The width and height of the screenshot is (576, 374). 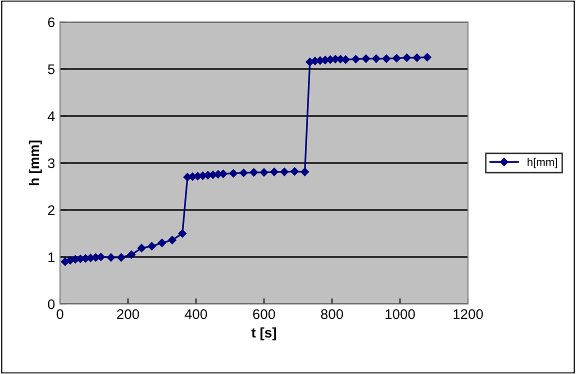 I want to click on y-tick-label: 2, so click(x=51, y=210).